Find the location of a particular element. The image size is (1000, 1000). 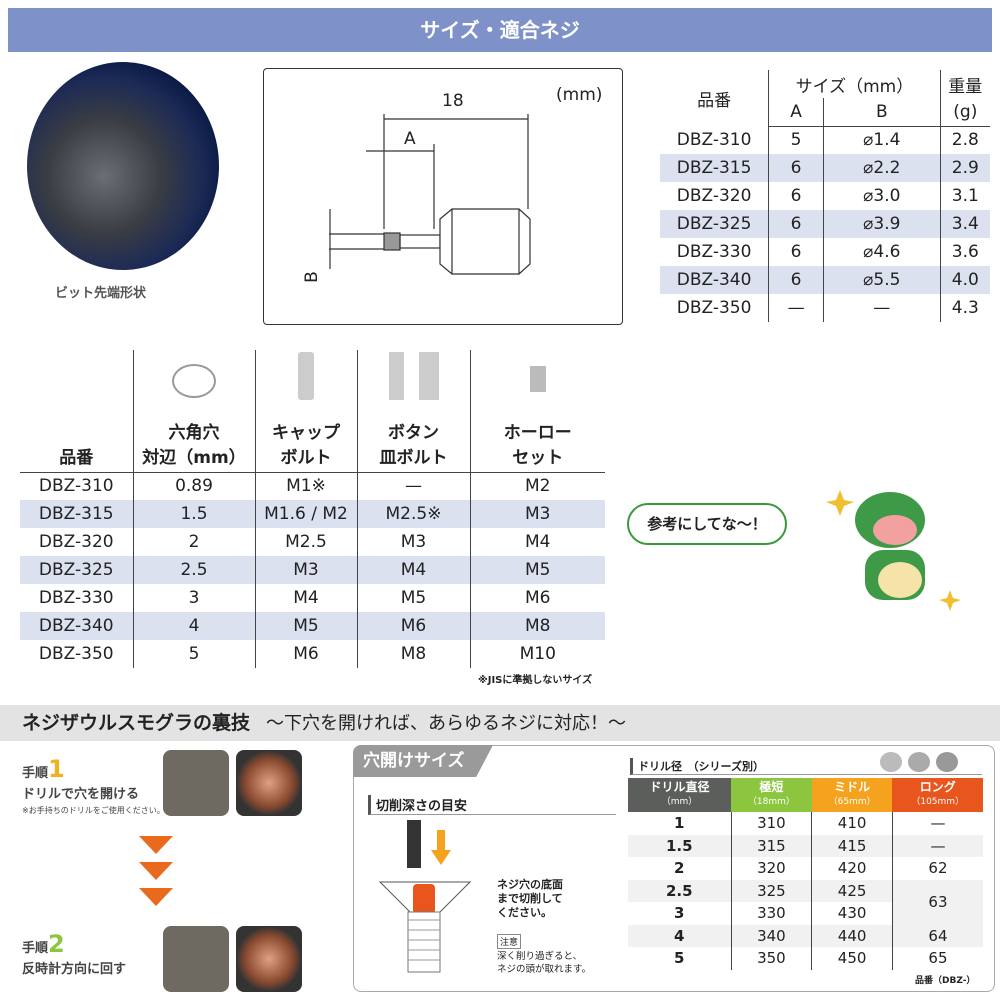

cell-middle: 415 is located at coordinates (852, 845).